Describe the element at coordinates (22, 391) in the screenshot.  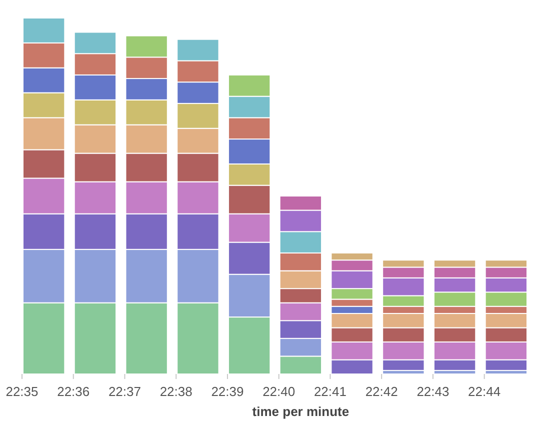
I see `x-tick-label: 22:35` at that location.